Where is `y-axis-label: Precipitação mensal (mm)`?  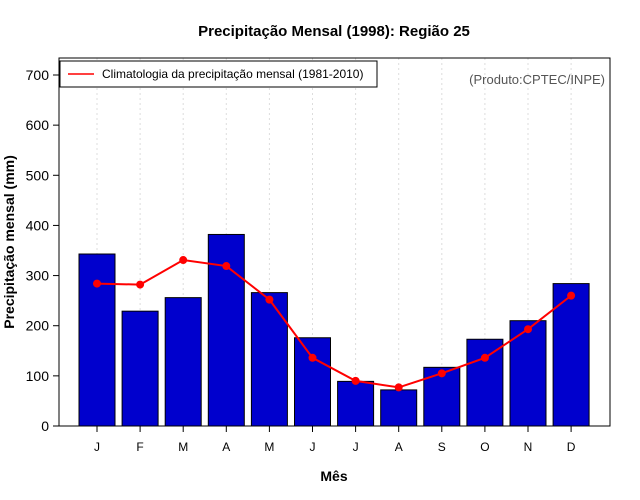
y-axis-label: Precipitação mensal (mm) is located at coordinates (9, 242).